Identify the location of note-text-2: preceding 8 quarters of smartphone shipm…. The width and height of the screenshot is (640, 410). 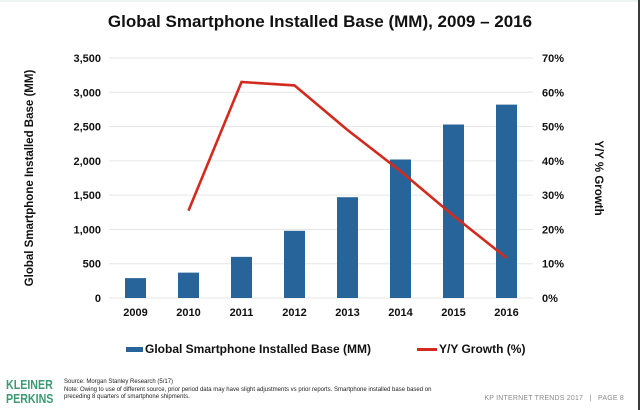
(127, 397).